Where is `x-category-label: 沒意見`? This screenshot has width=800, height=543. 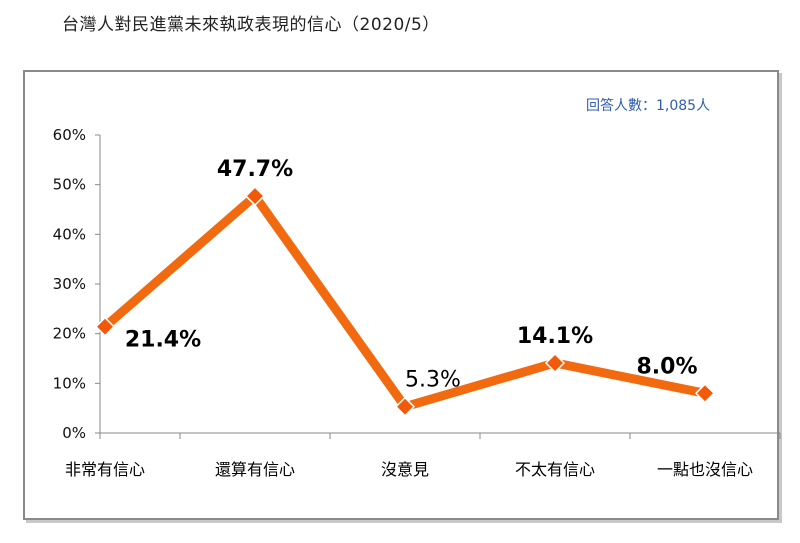
x-category-label: 沒意見 is located at coordinates (405, 469).